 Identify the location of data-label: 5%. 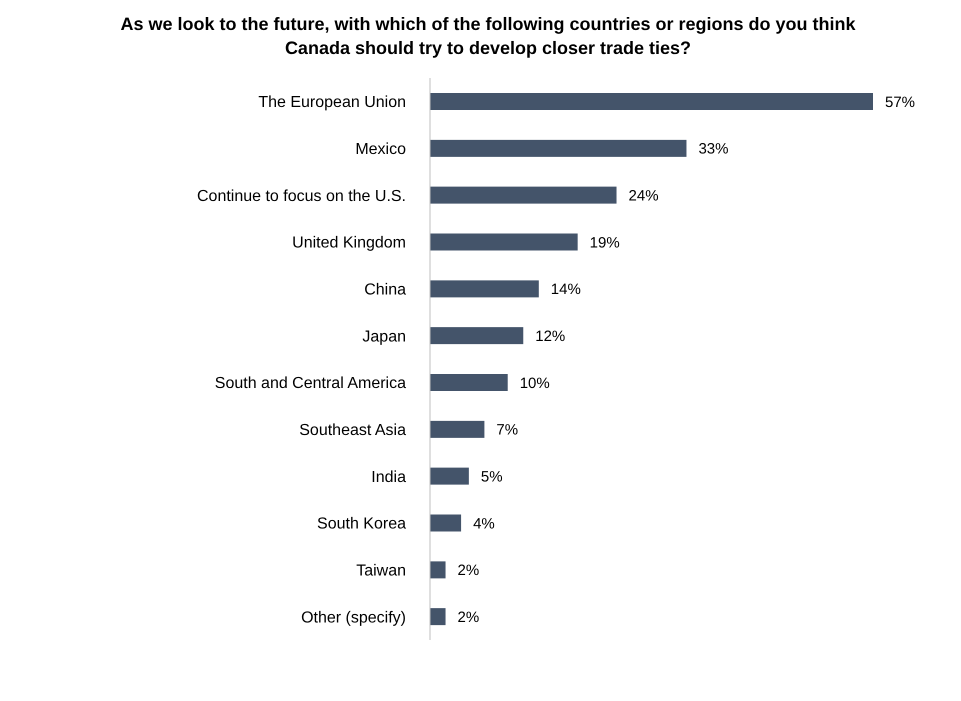
(491, 477).